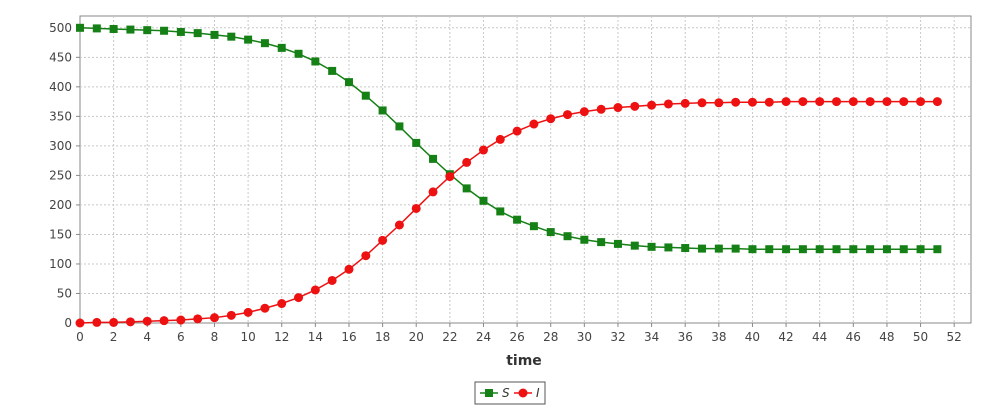 The width and height of the screenshot is (998, 416). What do you see at coordinates (718, 337) in the screenshot?
I see `x-tick-label: 38` at bounding box center [718, 337].